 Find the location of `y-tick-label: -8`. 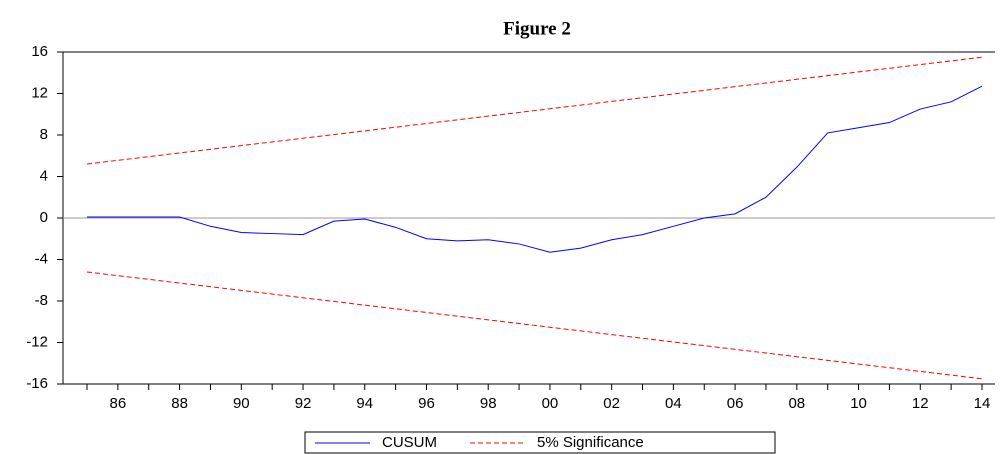

y-tick-label: -8 is located at coordinates (41, 300).